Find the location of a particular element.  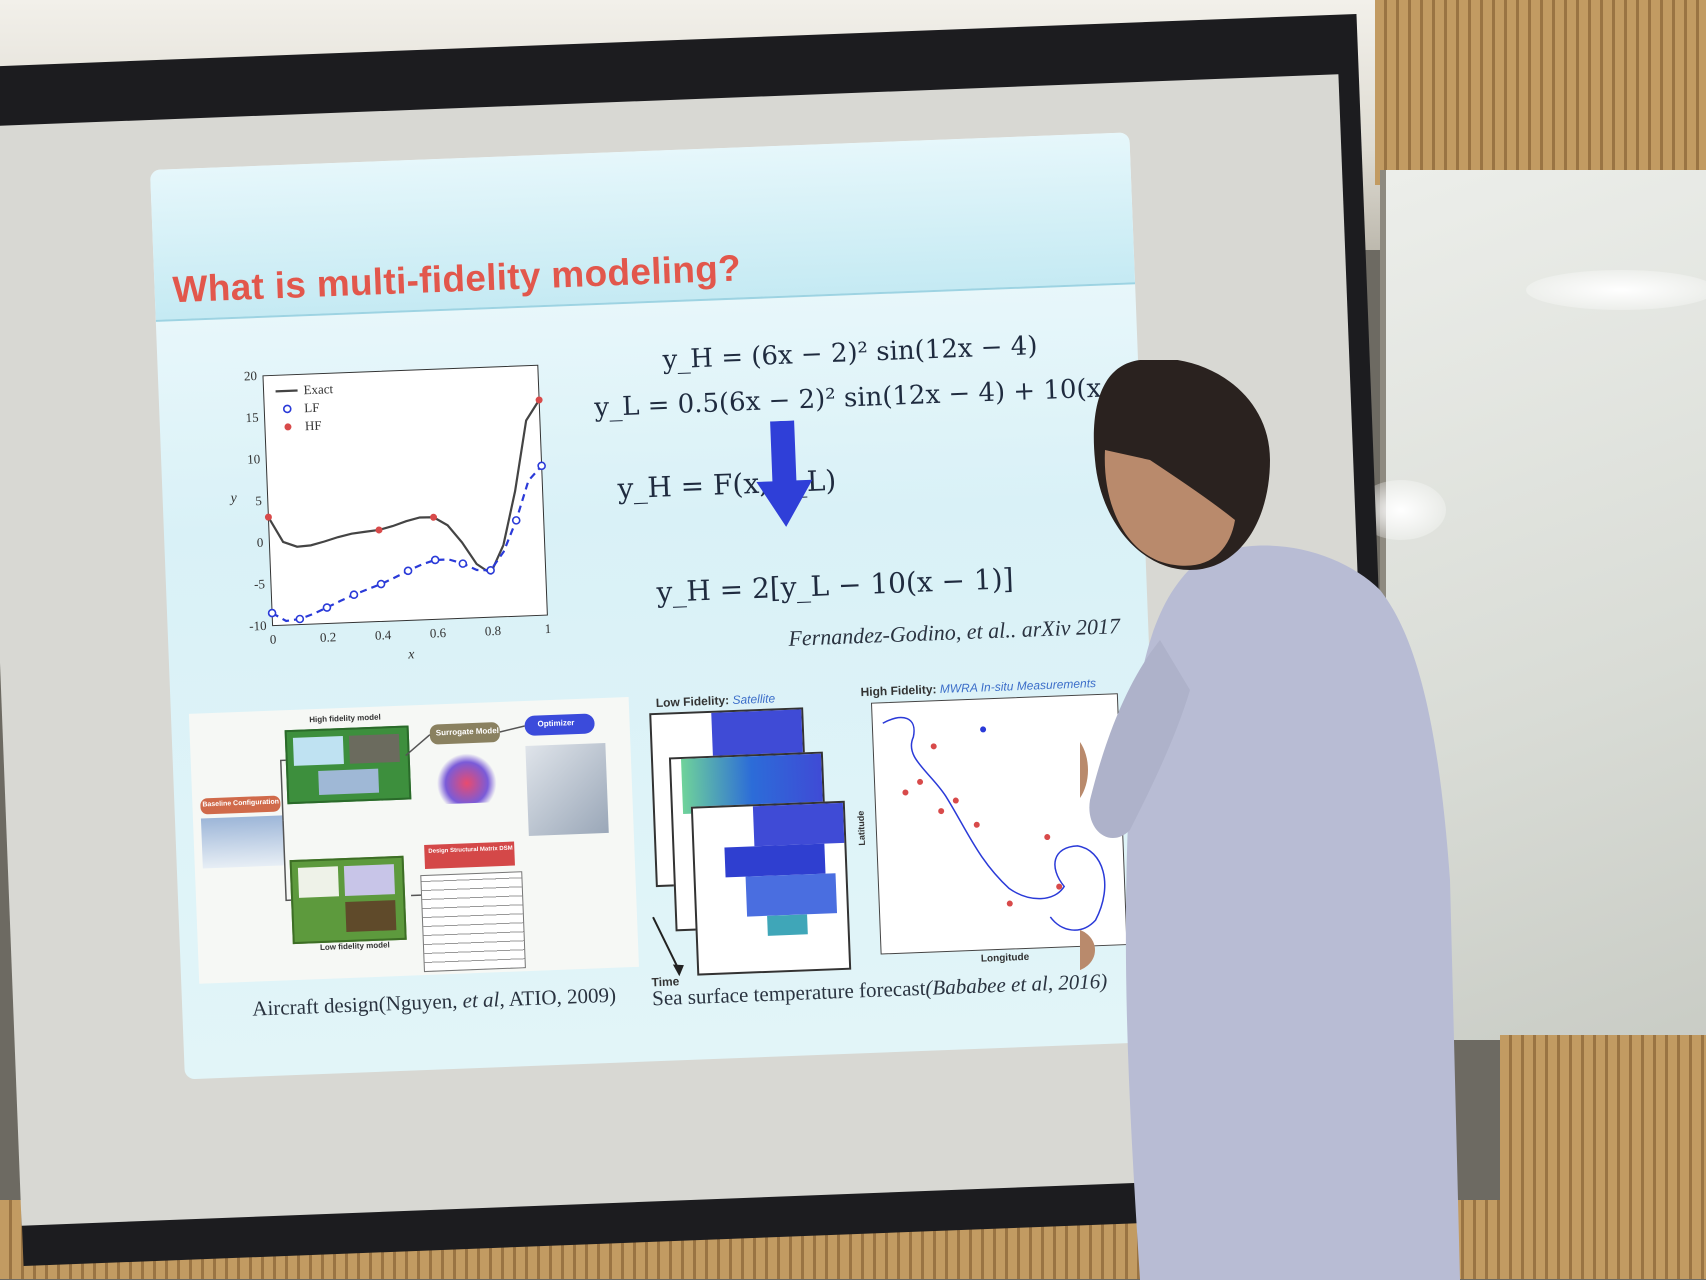

legend-swatch-lf is located at coordinates (287, 409).